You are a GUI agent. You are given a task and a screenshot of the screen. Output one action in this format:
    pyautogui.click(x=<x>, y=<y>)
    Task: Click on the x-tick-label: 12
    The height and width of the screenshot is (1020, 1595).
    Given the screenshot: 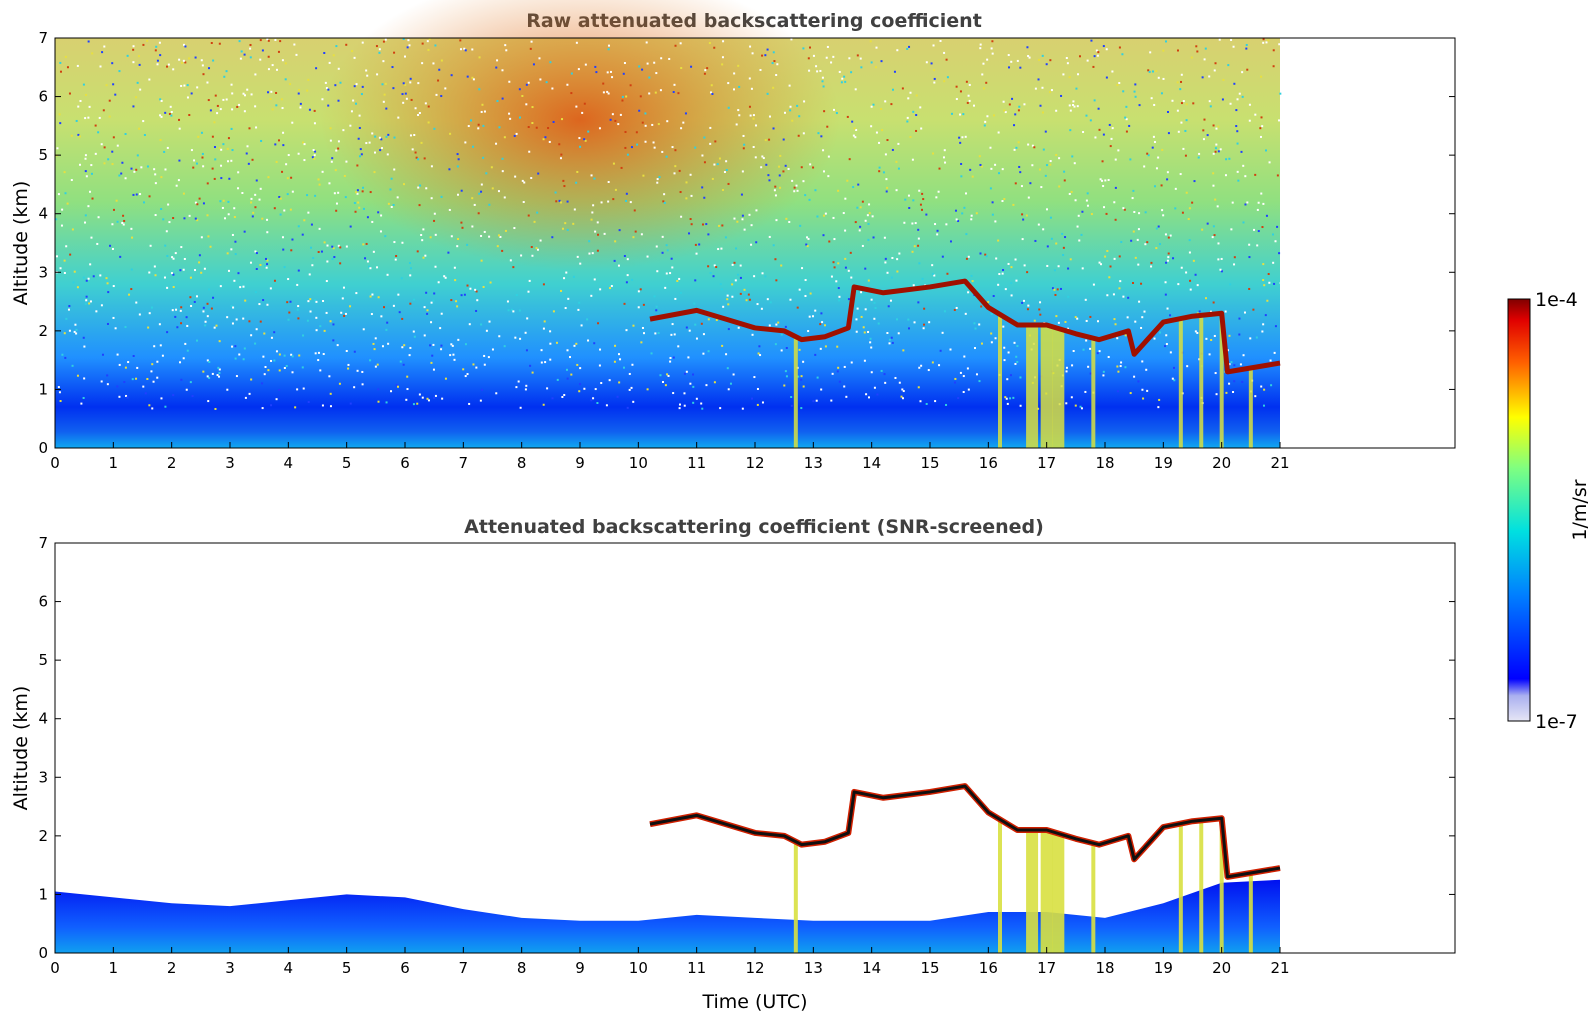 What is the action you would take?
    pyautogui.click(x=754, y=463)
    